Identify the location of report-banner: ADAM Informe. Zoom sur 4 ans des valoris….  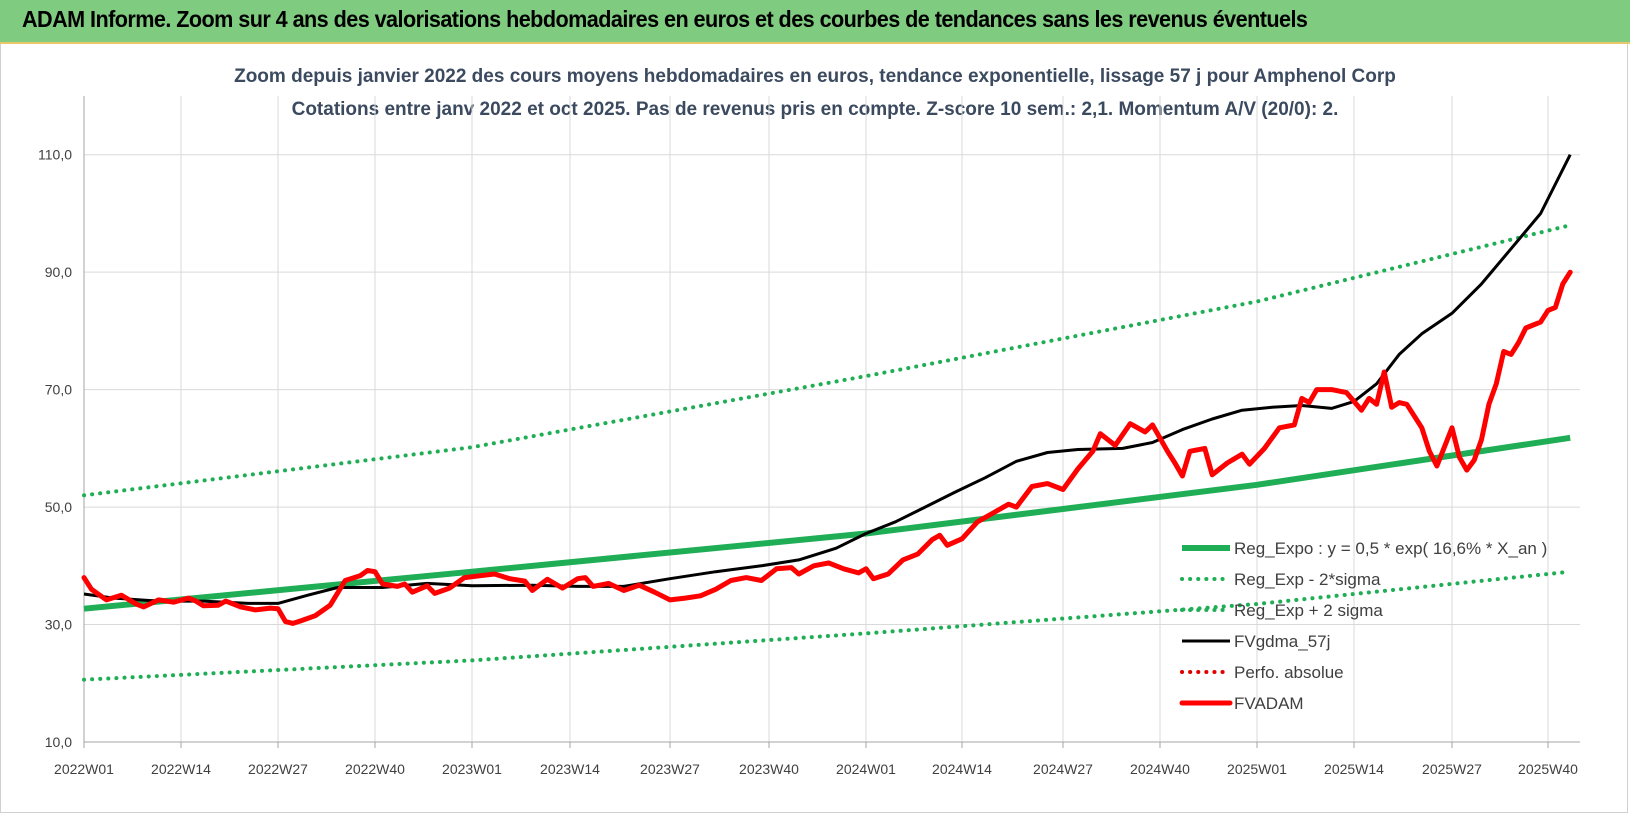
(815, 22).